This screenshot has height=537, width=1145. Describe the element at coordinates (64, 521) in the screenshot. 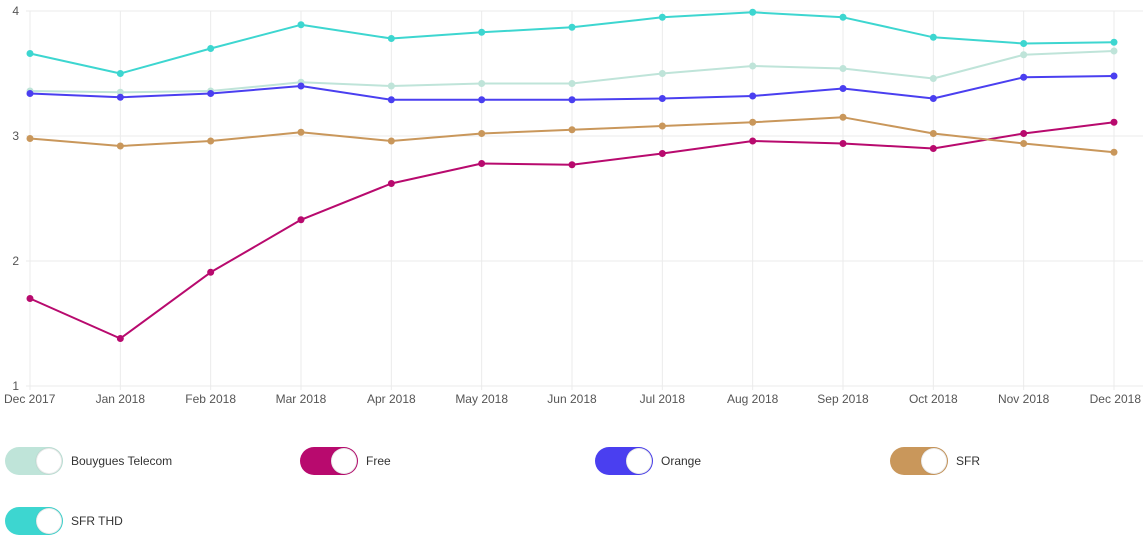

I see `legend-toggle-sfr-thd: SFR THD` at that location.